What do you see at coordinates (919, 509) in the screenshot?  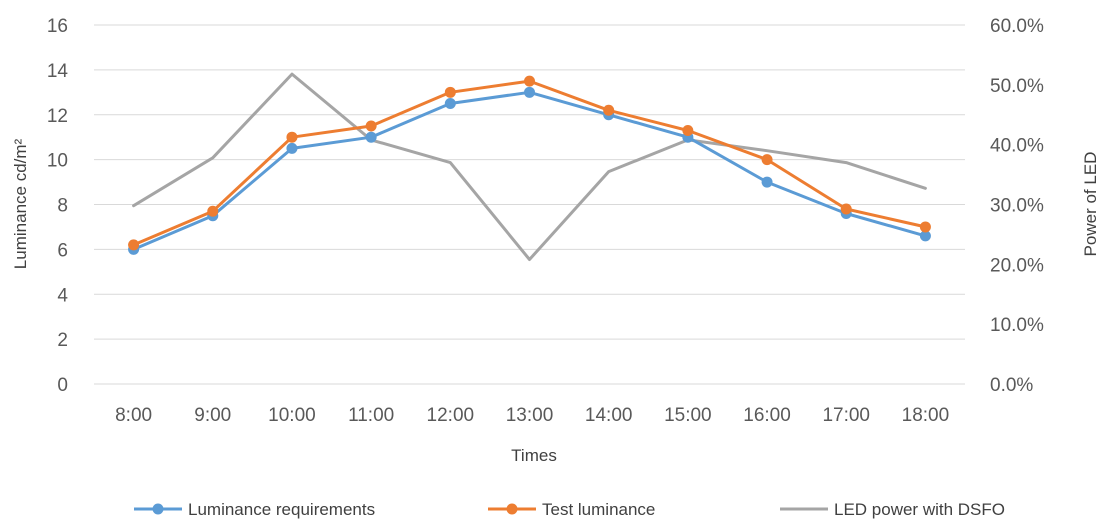 I see `legend-label: LED power with DSFO` at bounding box center [919, 509].